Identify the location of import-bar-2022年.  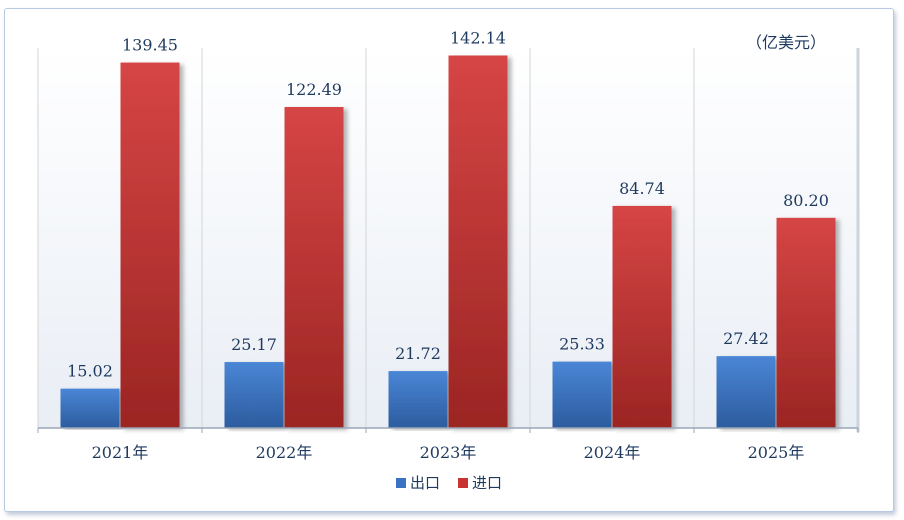
(314, 267).